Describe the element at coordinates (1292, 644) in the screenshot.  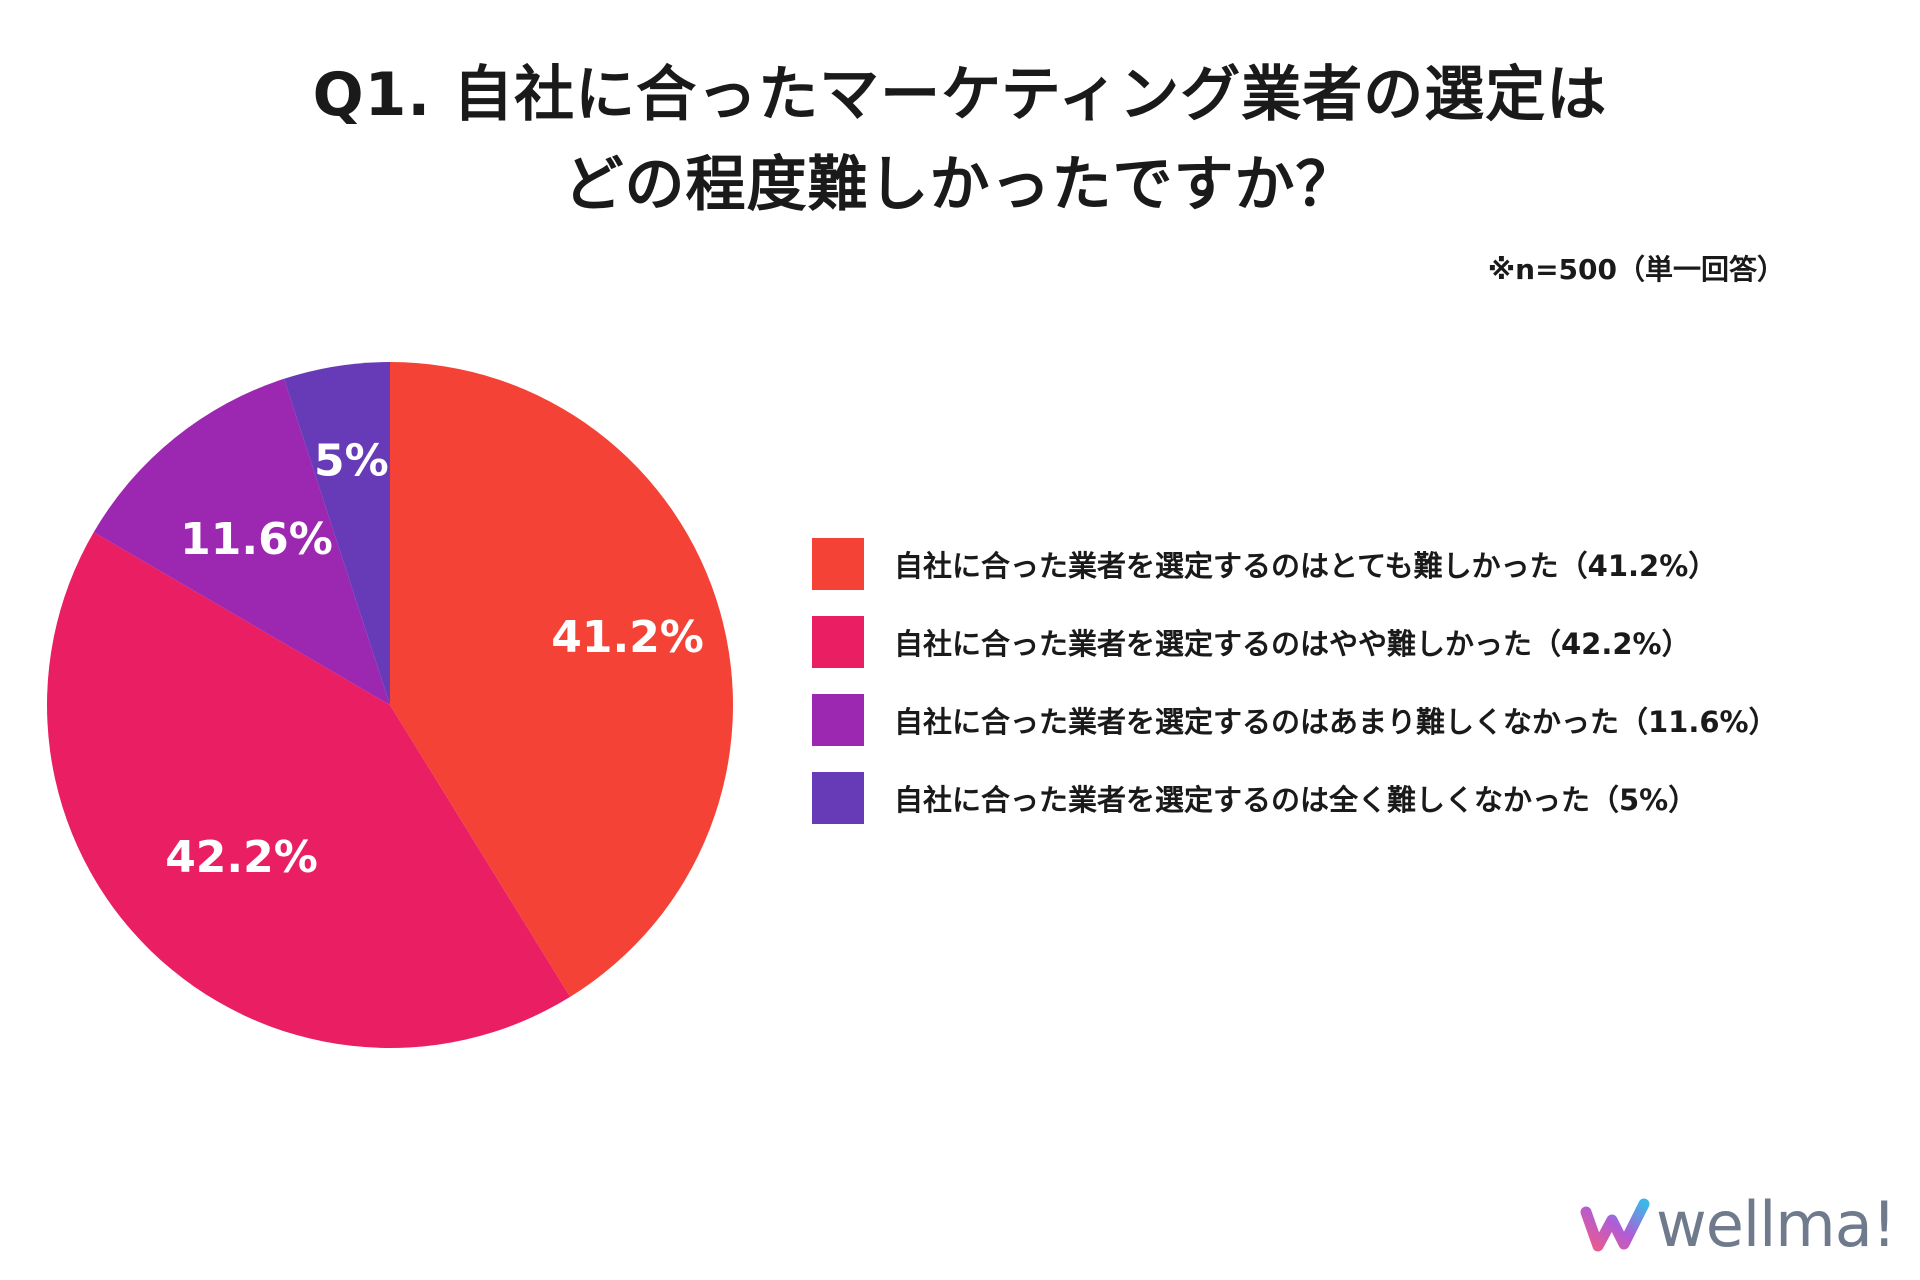
I see `legend-label: 自社に合った業者を選定するのはやや難しかった（42.2%）` at that location.